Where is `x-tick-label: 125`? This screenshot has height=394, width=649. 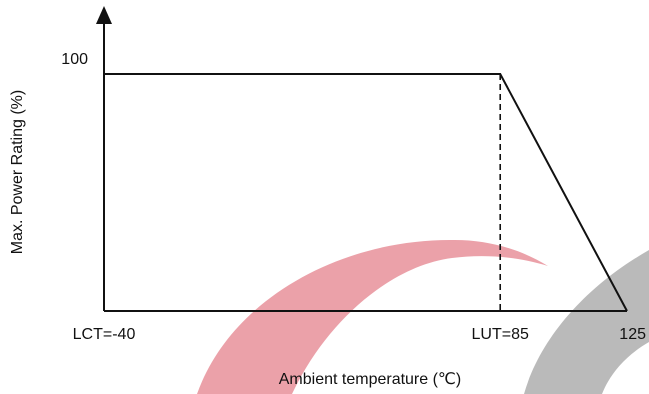
x-tick-label: 125 is located at coordinates (632, 334).